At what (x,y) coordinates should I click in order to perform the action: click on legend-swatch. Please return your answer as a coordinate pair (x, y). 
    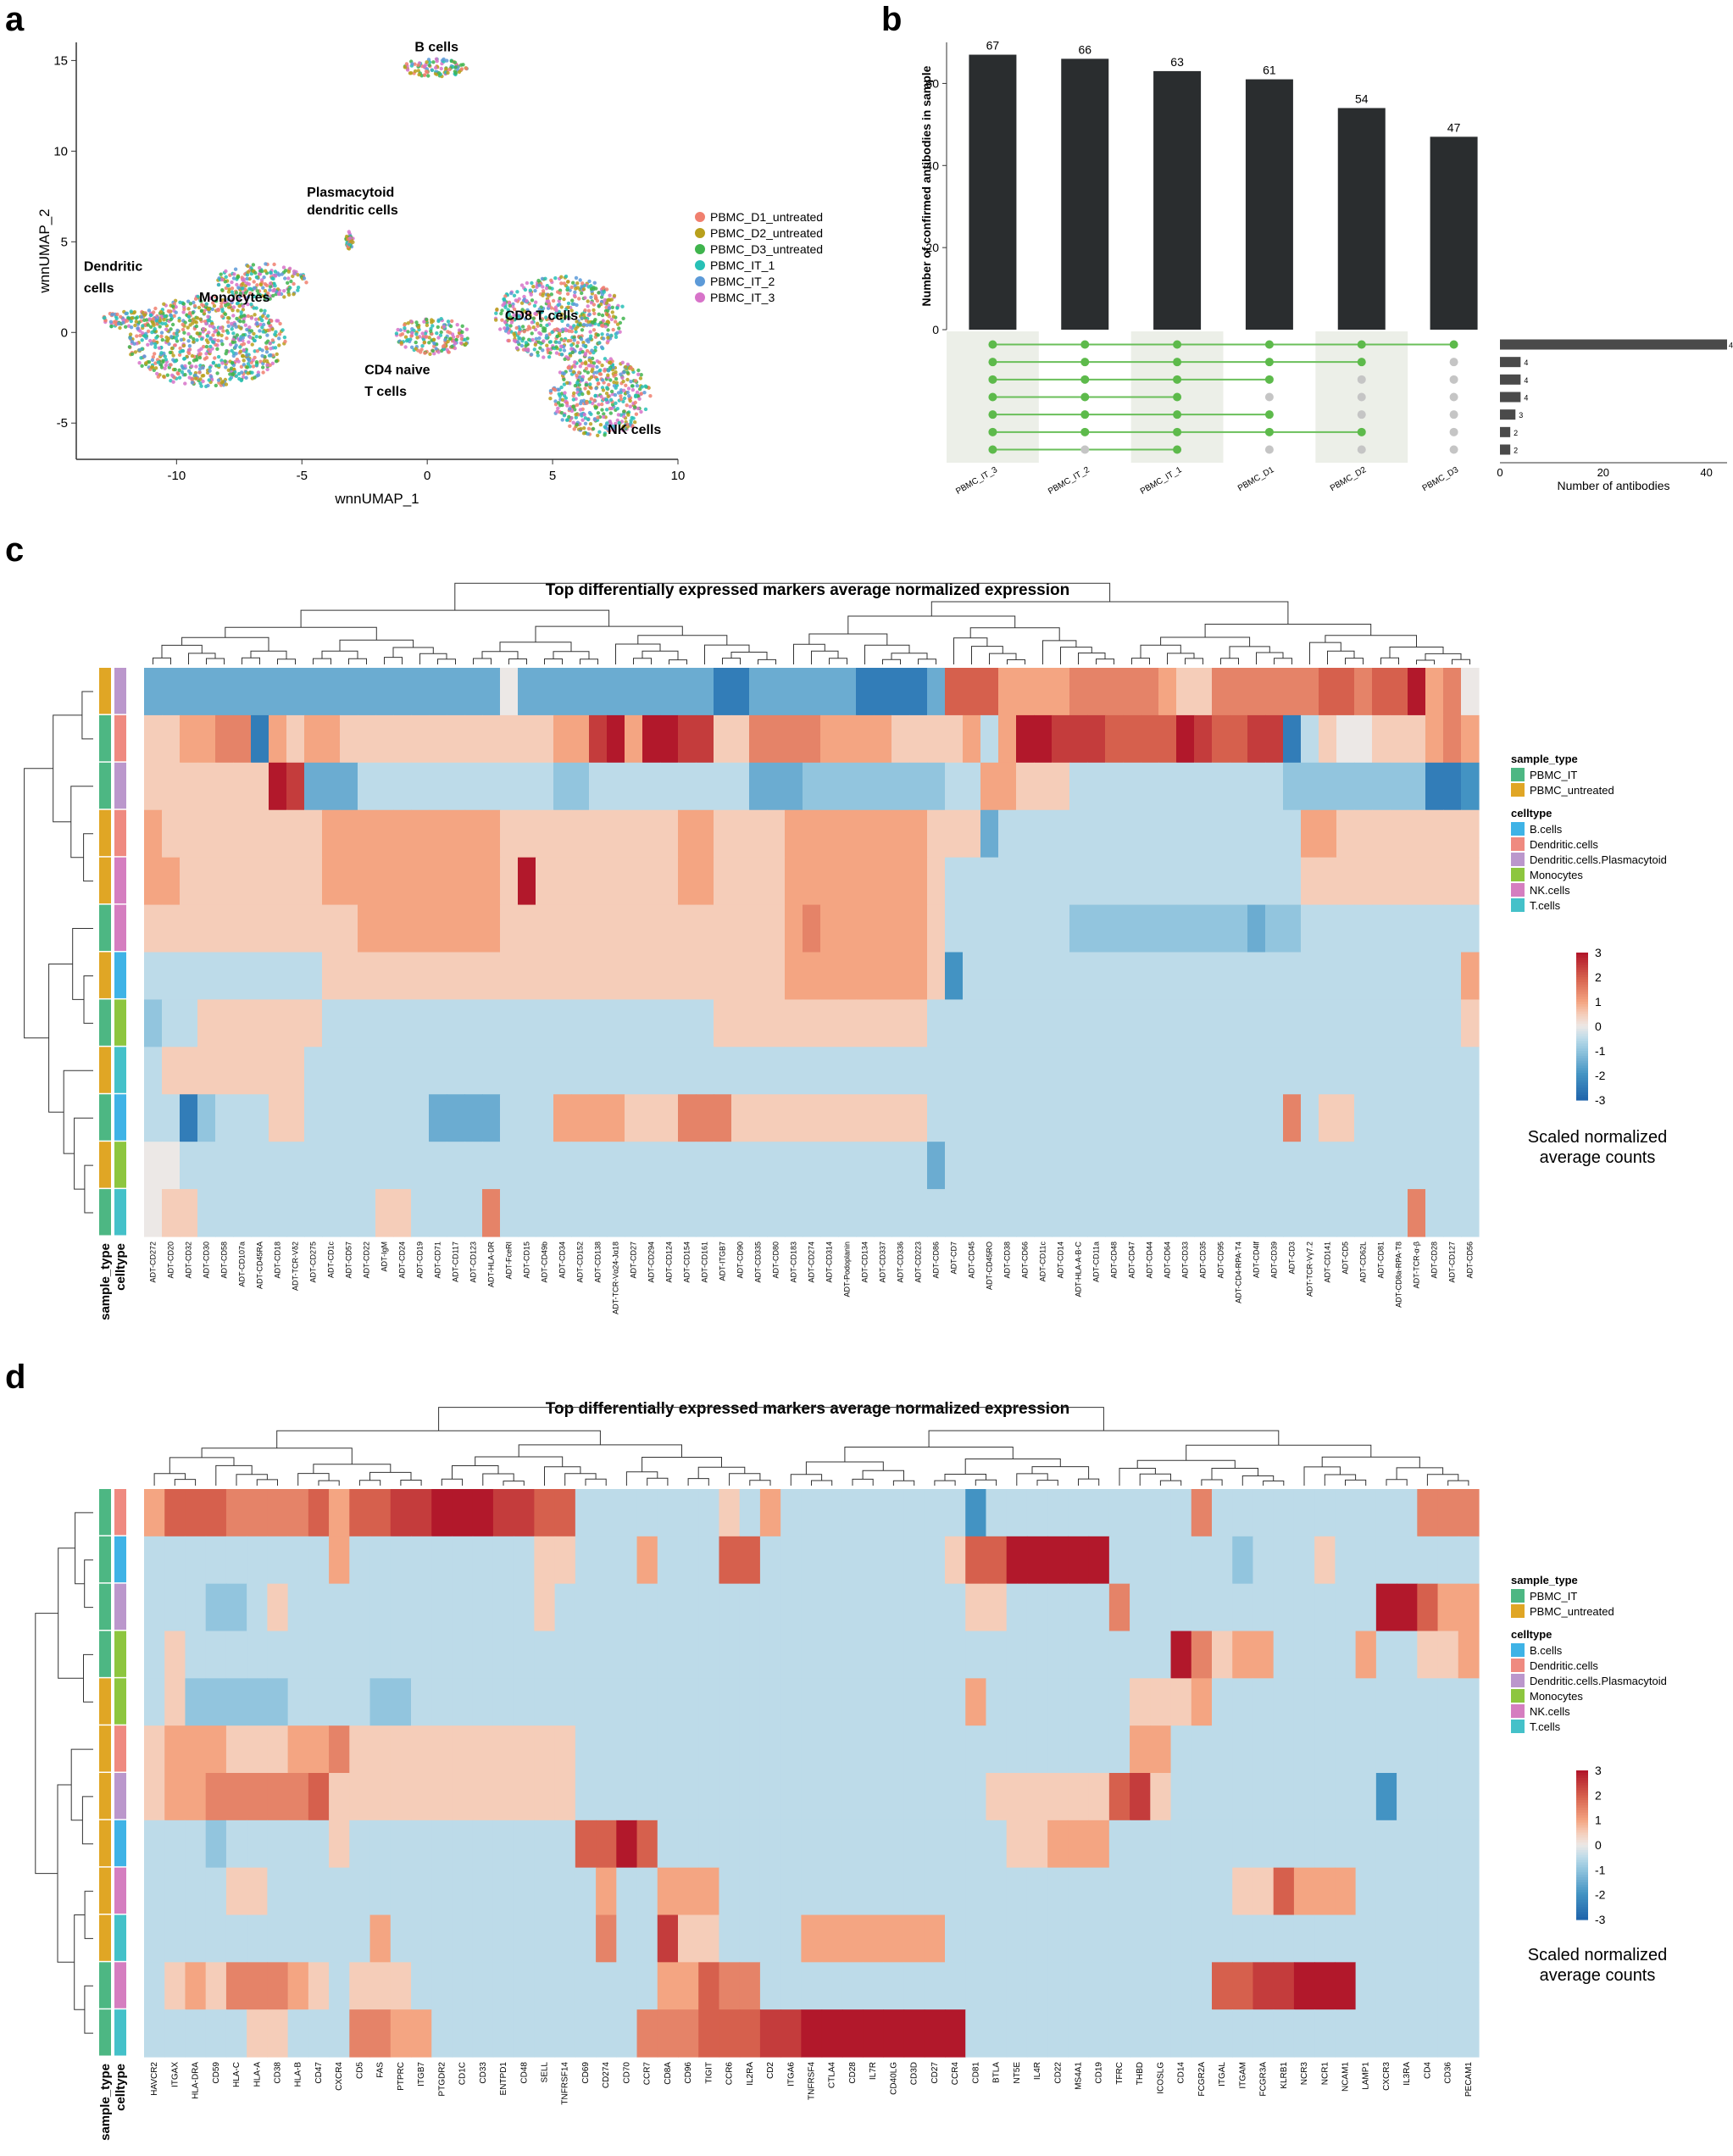
    Looking at the image, I should click on (1518, 859).